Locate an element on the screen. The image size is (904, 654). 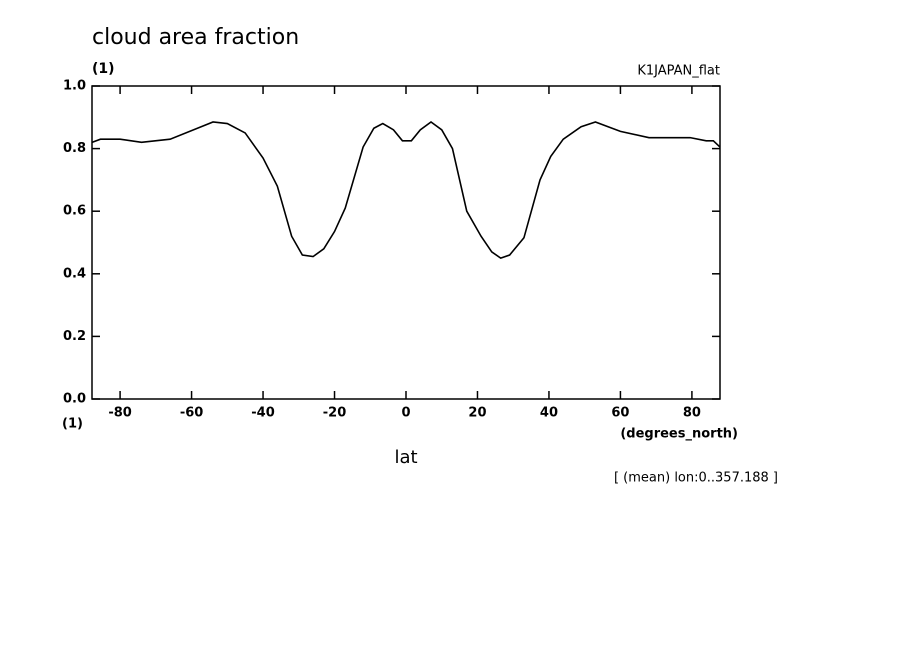
subtitle: K1JAPAN_flat is located at coordinates (678, 71).